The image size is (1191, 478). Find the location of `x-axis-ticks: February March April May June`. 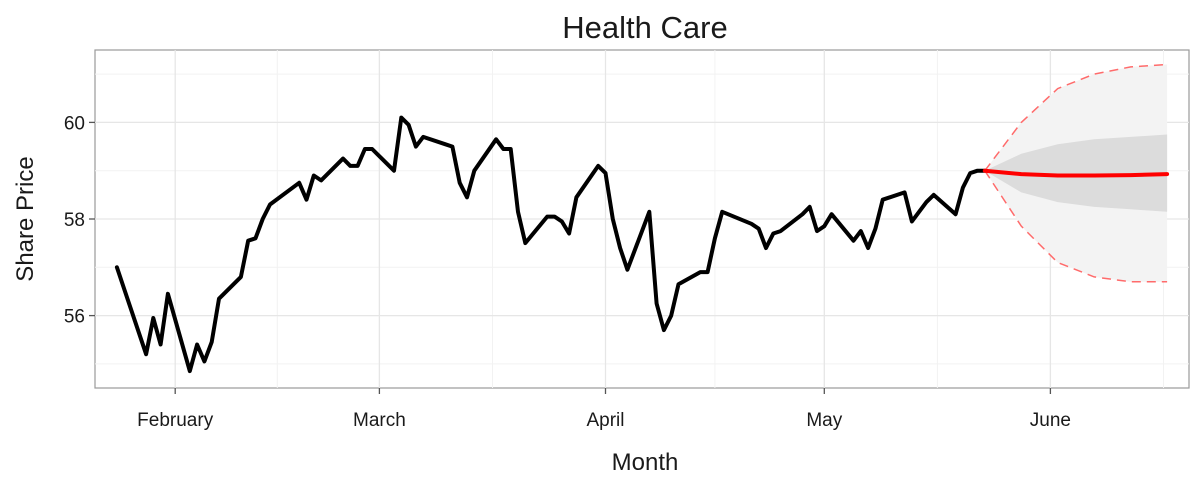

x-axis-ticks: February March April May June is located at coordinates (604, 409).